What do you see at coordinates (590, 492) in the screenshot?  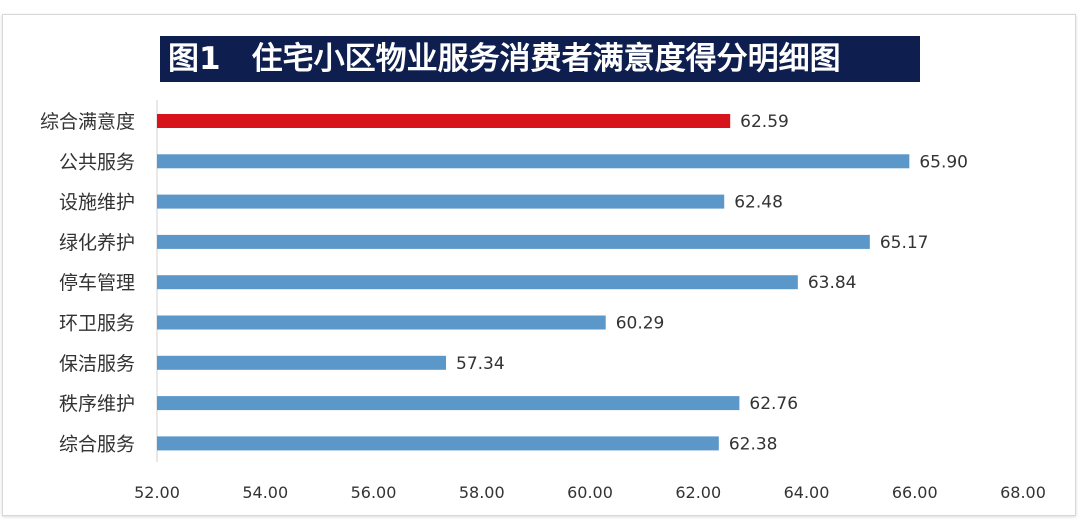 I see `x-tick-label: 60.00` at bounding box center [590, 492].